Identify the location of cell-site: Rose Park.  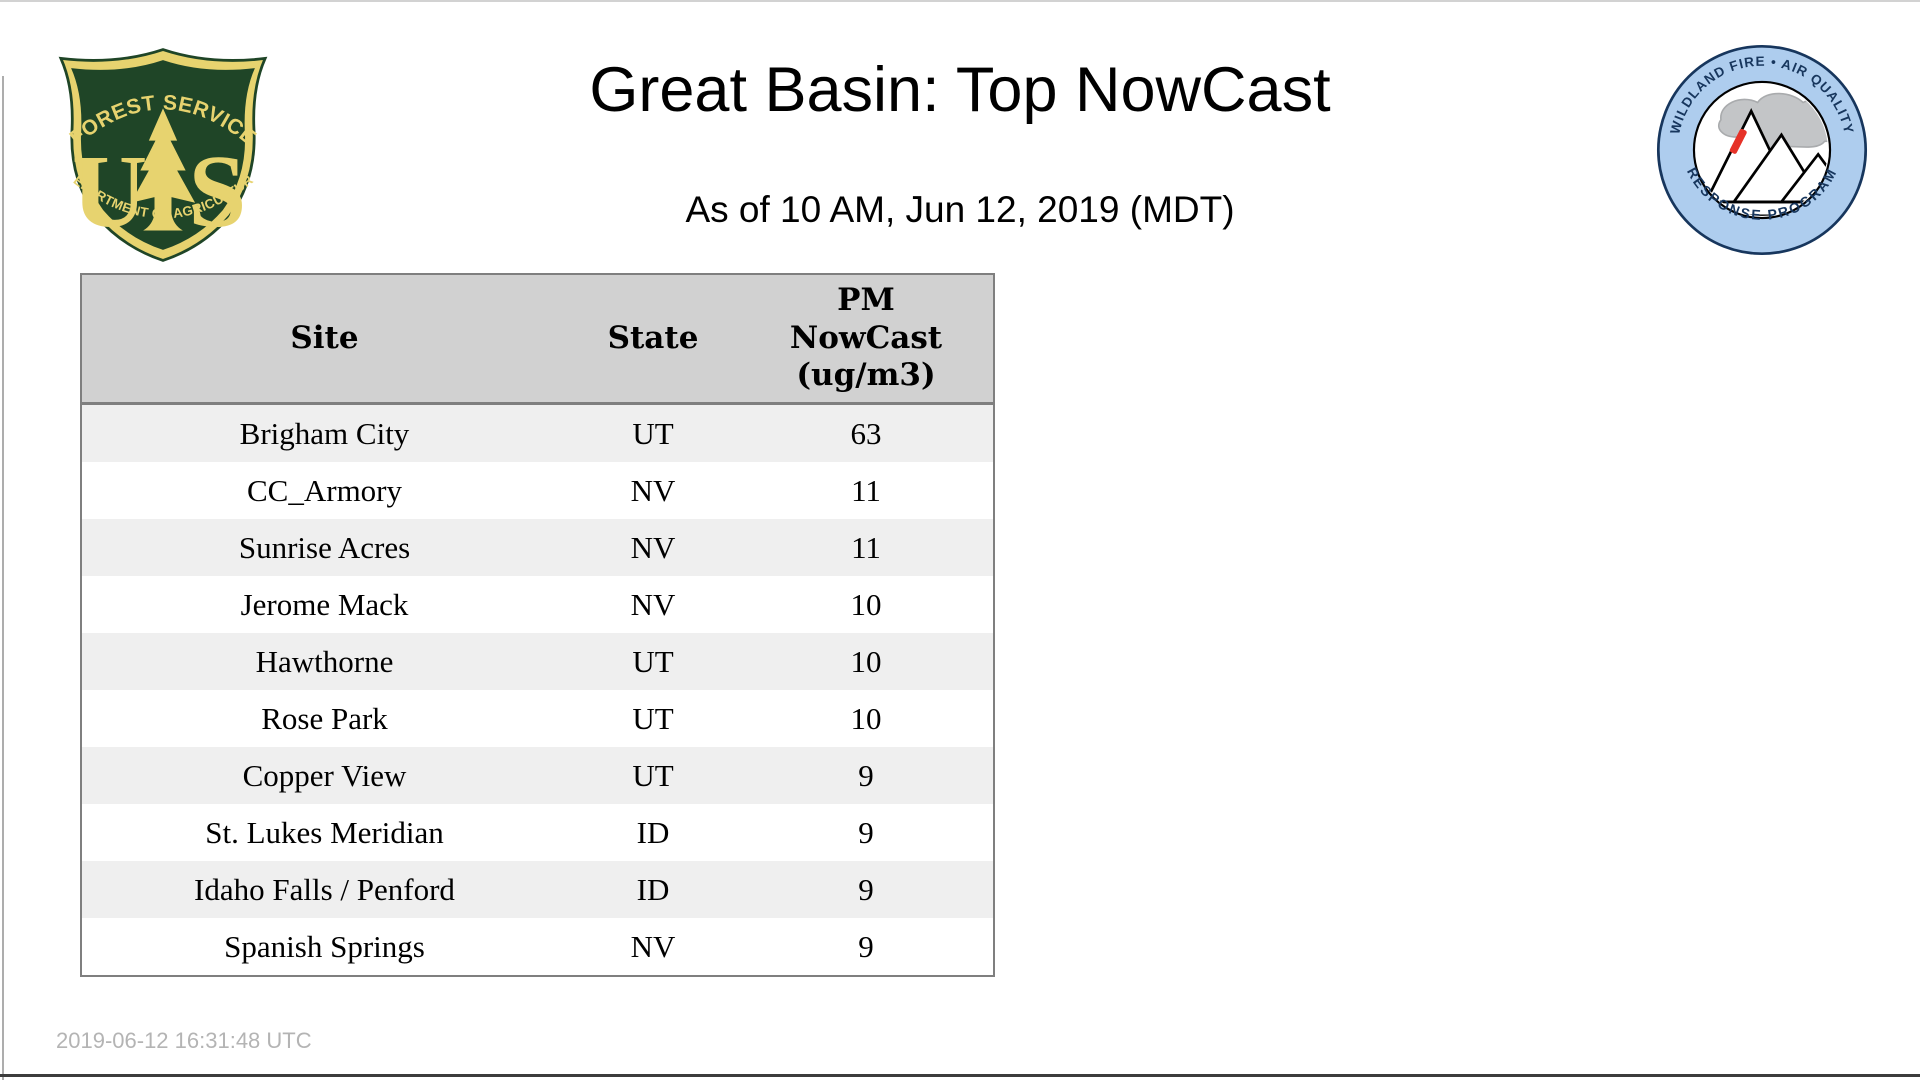
(324, 718).